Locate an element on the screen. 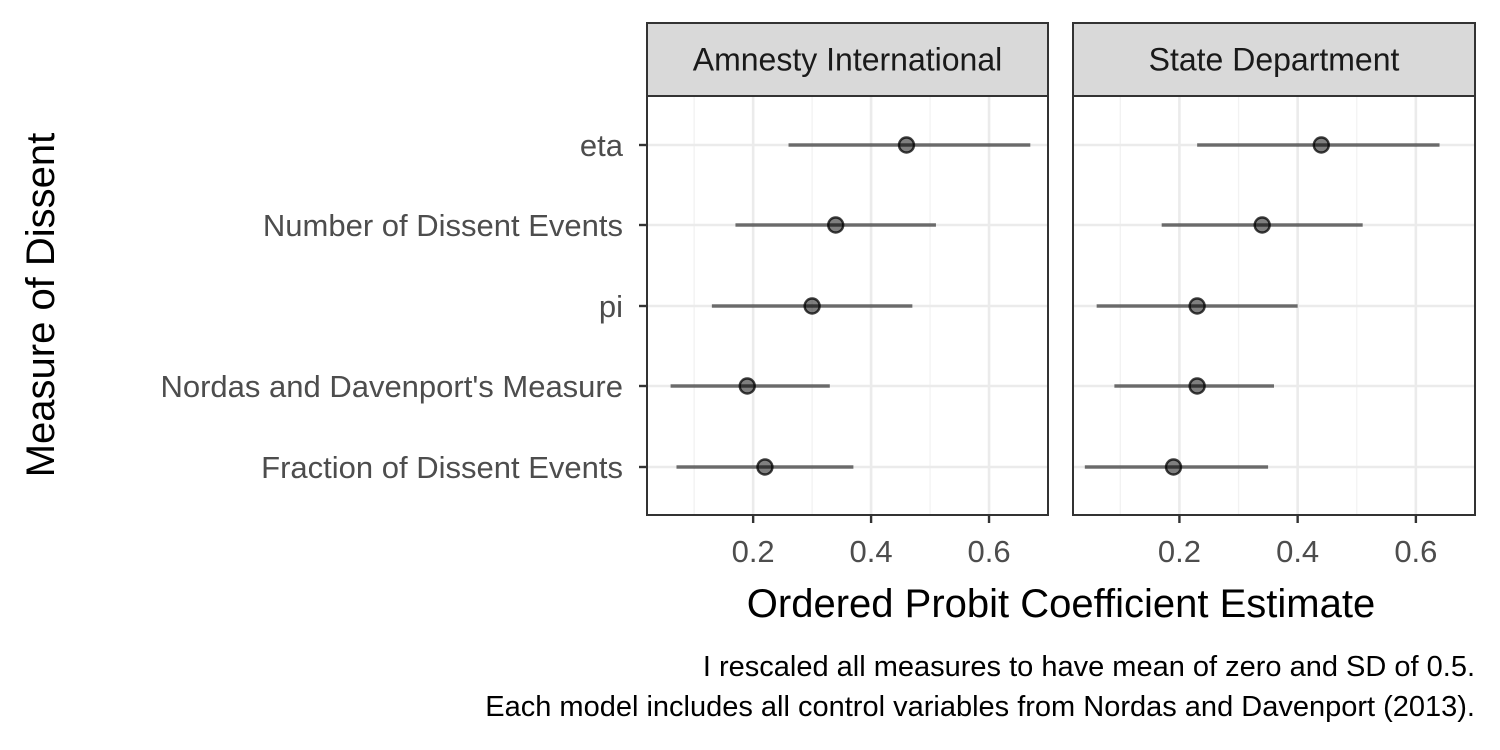 The width and height of the screenshot is (1500, 750). facet-strip-label: State Department is located at coordinates (1274, 60).